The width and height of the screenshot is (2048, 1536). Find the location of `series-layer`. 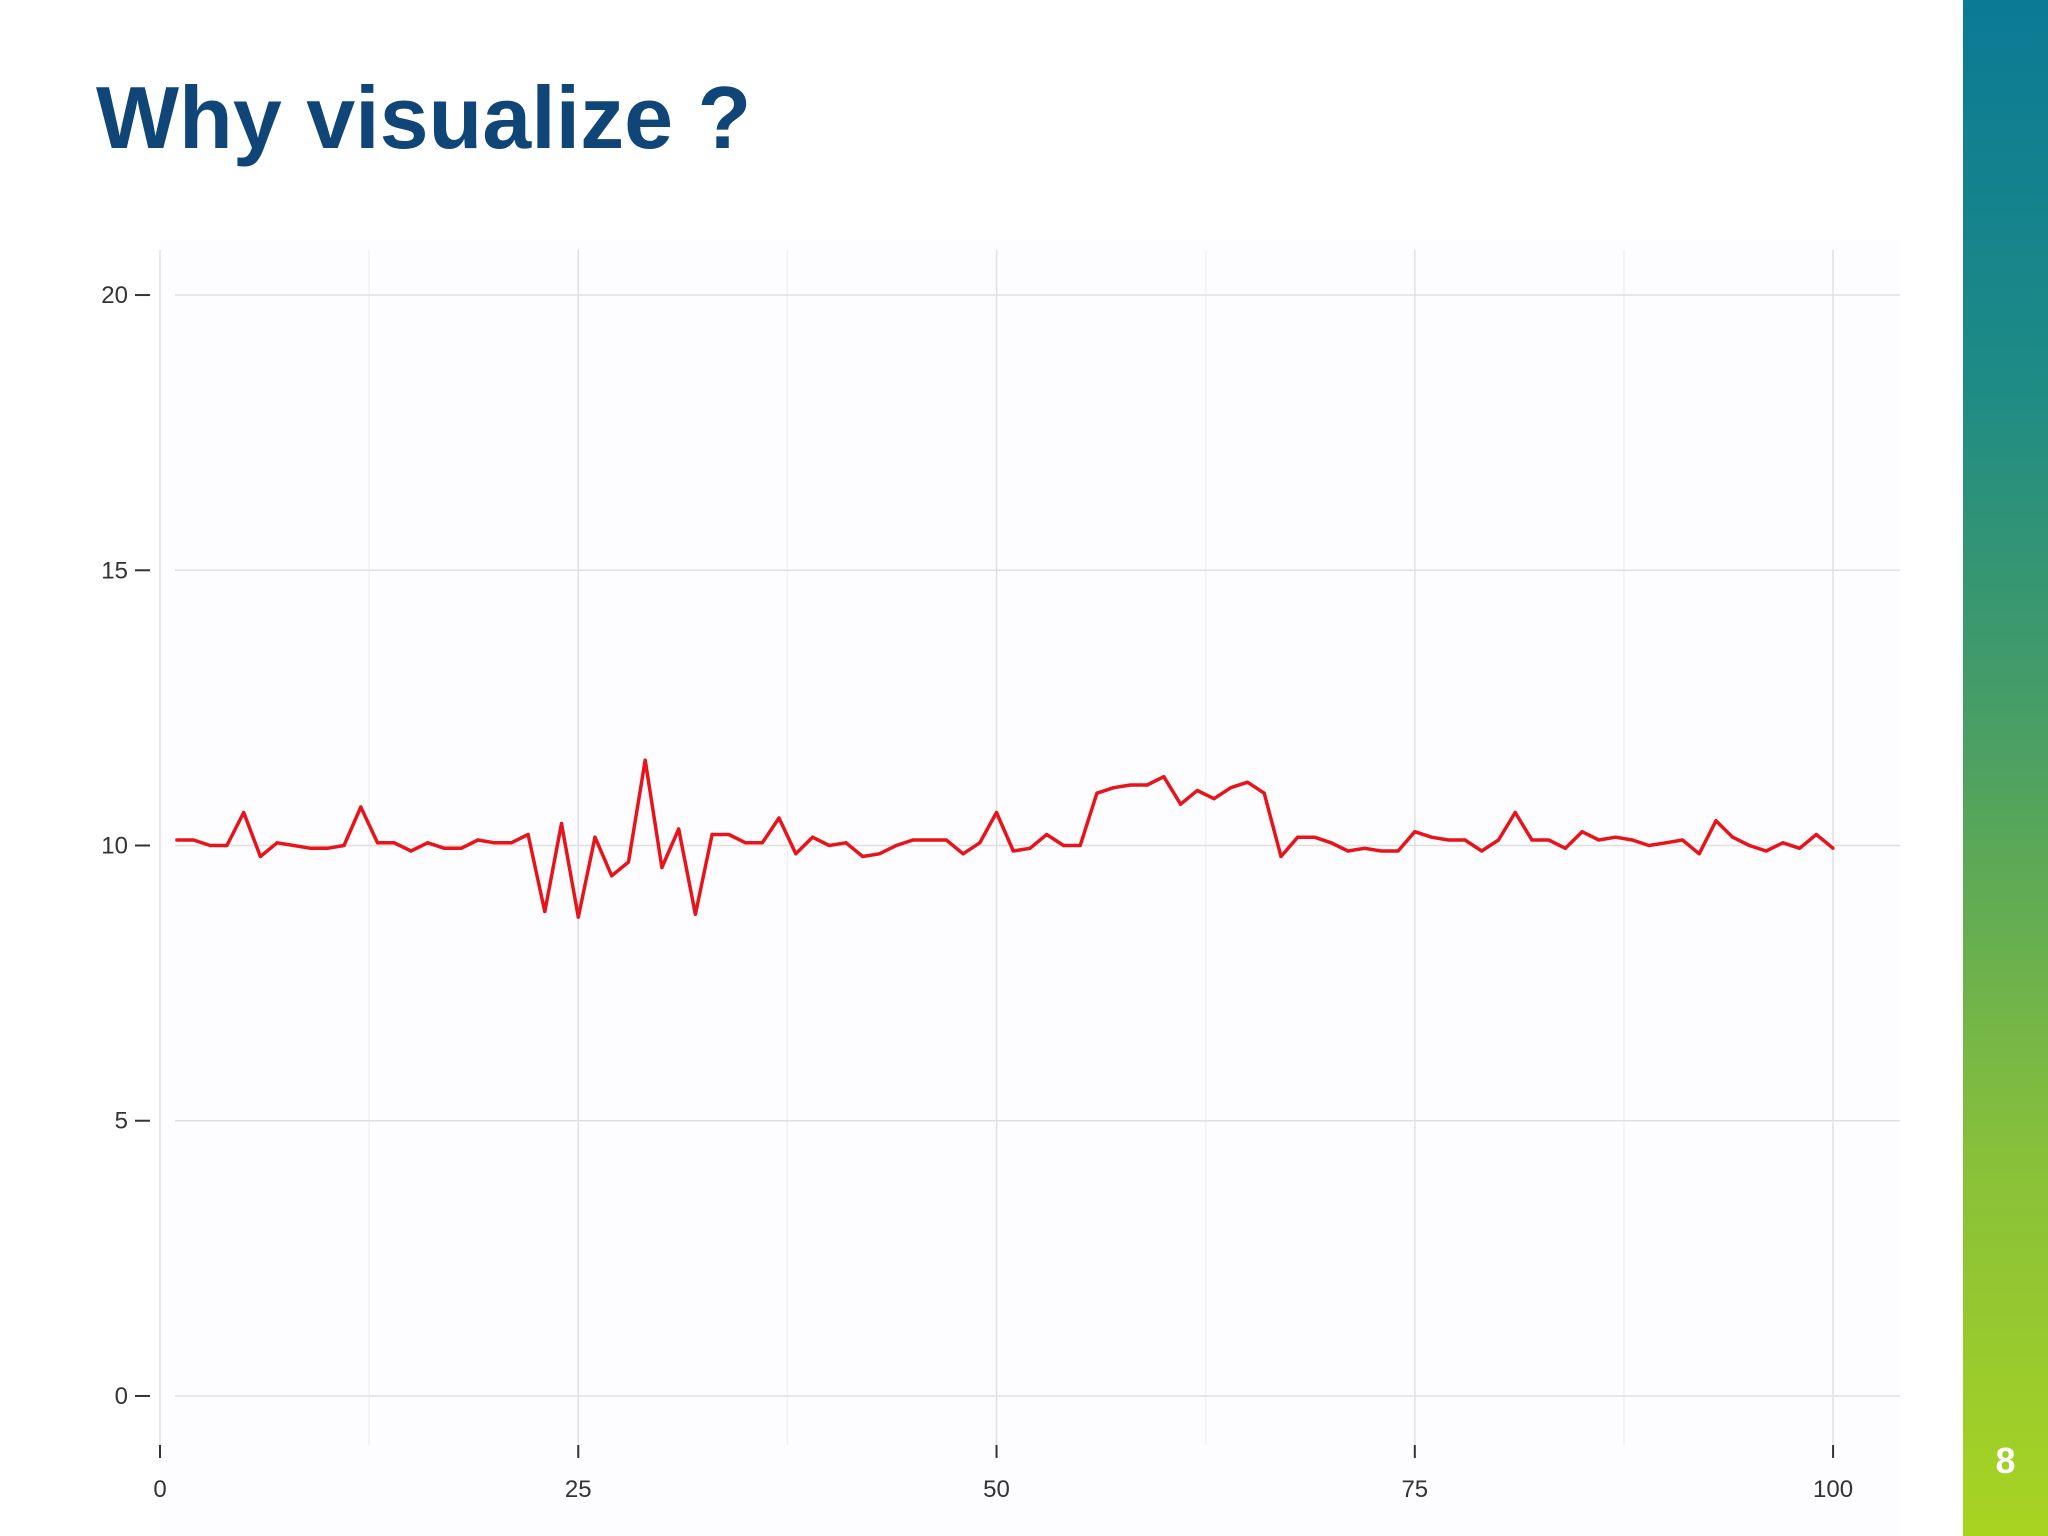

series-layer is located at coordinates (1005, 838).